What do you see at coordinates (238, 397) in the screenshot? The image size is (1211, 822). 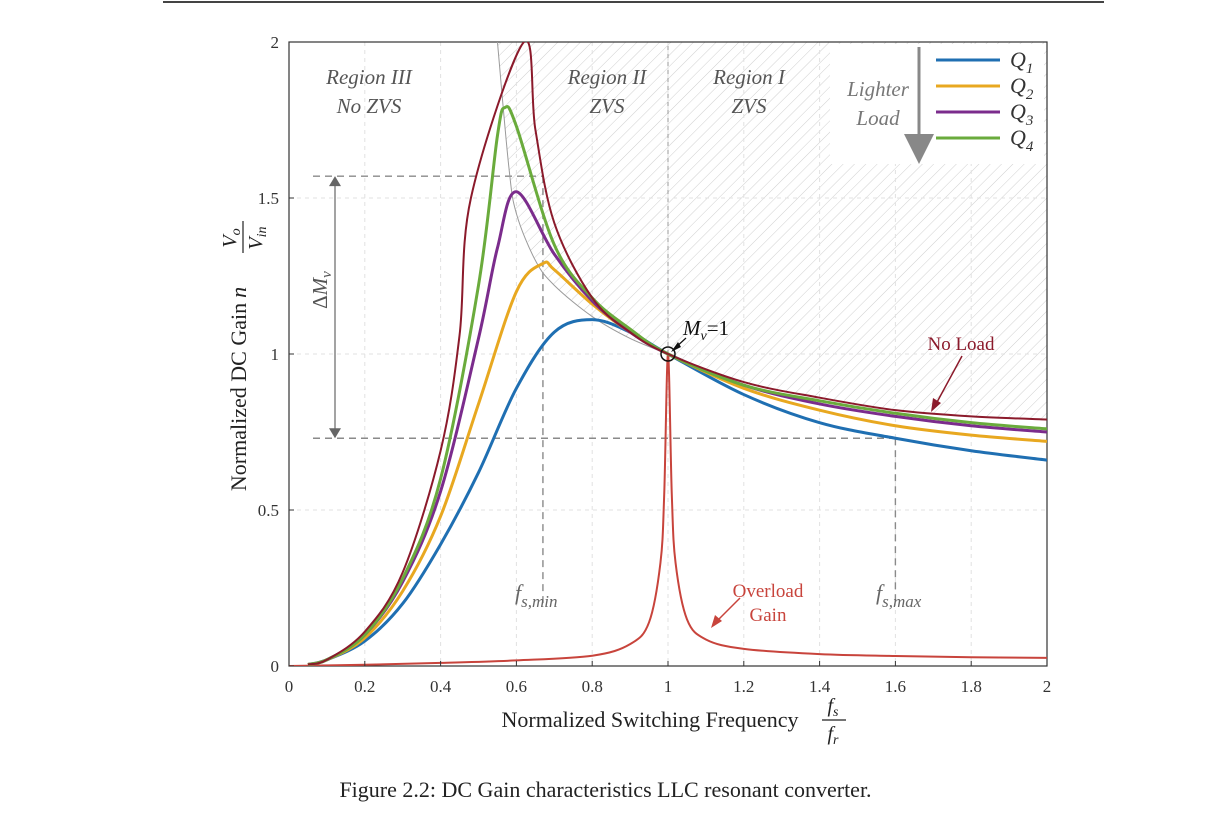 I see `y-axis-label-main: Normalized DC Gain` at bounding box center [238, 397].